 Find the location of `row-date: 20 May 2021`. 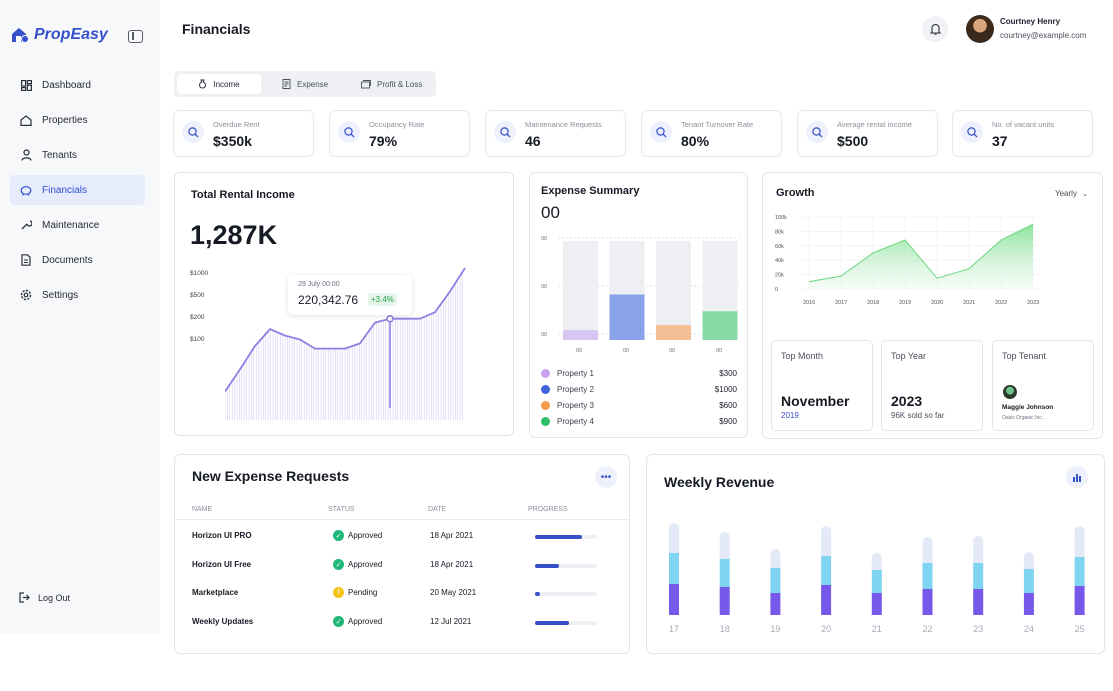

row-date: 20 May 2021 is located at coordinates (453, 592).